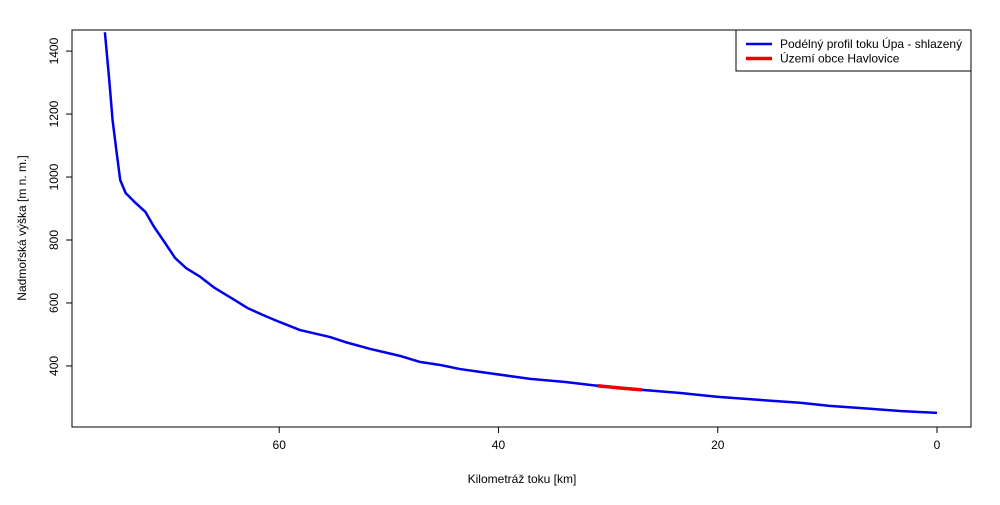  I want to click on x-tick-label: 20, so click(718, 445).